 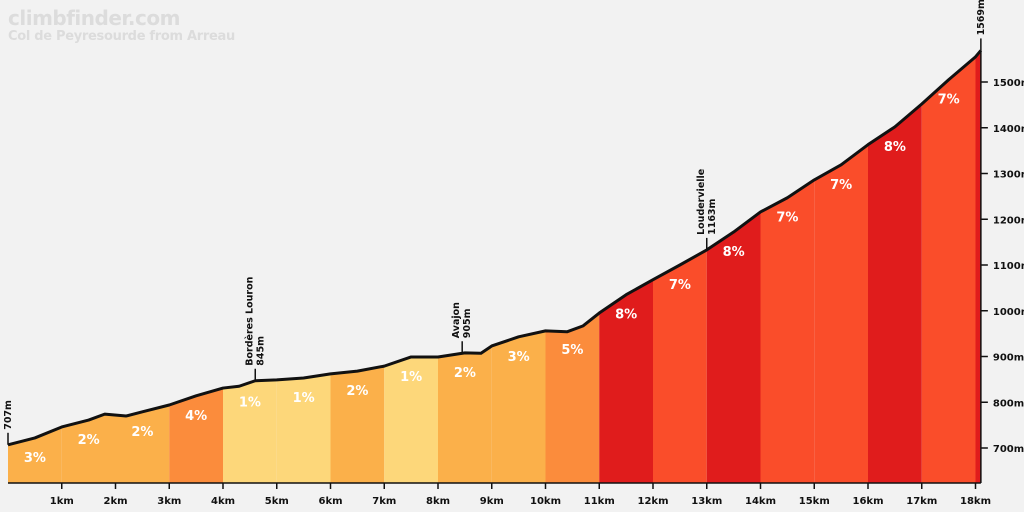 What do you see at coordinates (1008, 403) in the screenshot?
I see `y-tick-label: 800m` at bounding box center [1008, 403].